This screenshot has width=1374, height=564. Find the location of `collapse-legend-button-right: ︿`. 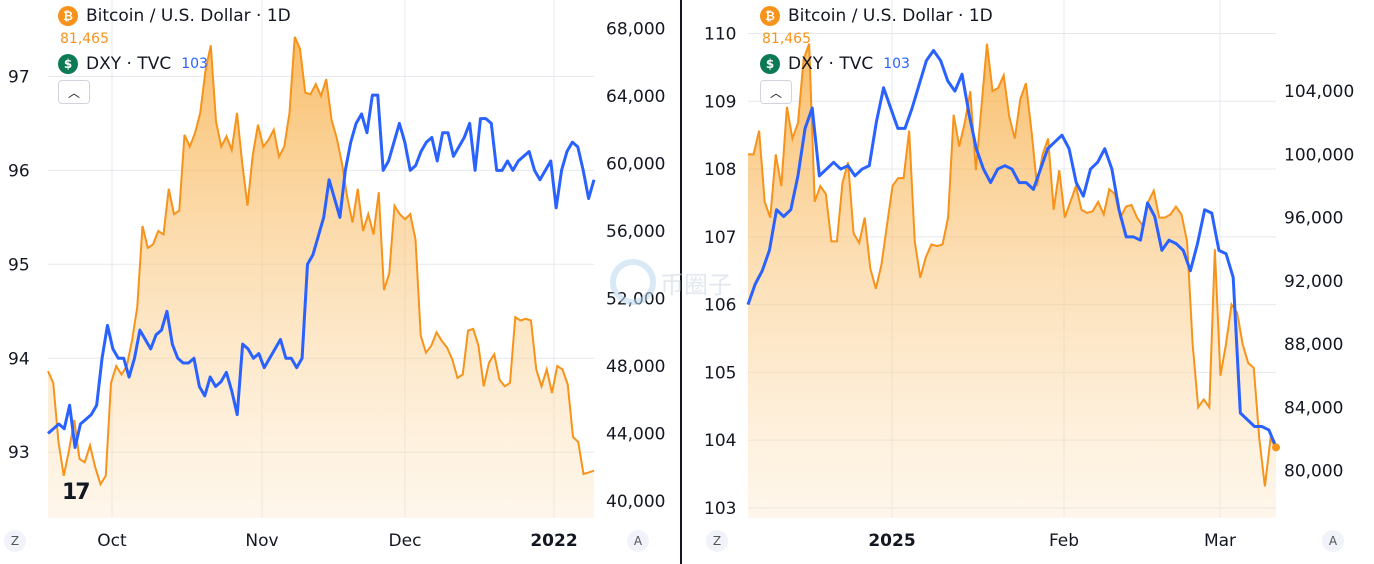

collapse-legend-button-right: ︿ is located at coordinates (776, 92).